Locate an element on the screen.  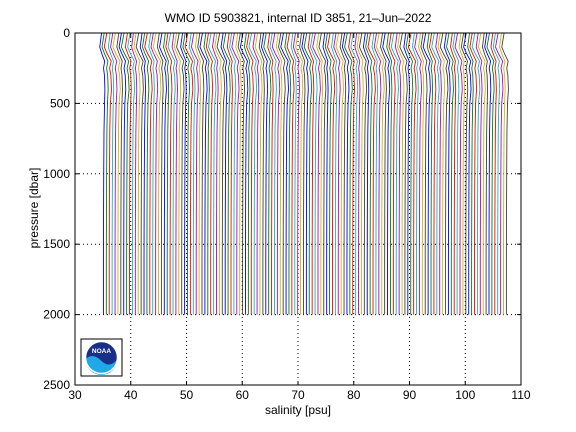
y-tick-label: 2000 is located at coordinates (56, 315).